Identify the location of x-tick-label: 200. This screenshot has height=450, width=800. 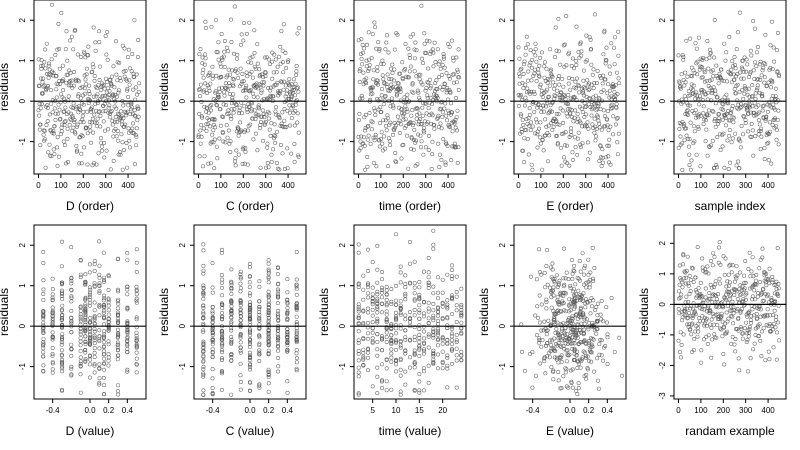
(724, 410).